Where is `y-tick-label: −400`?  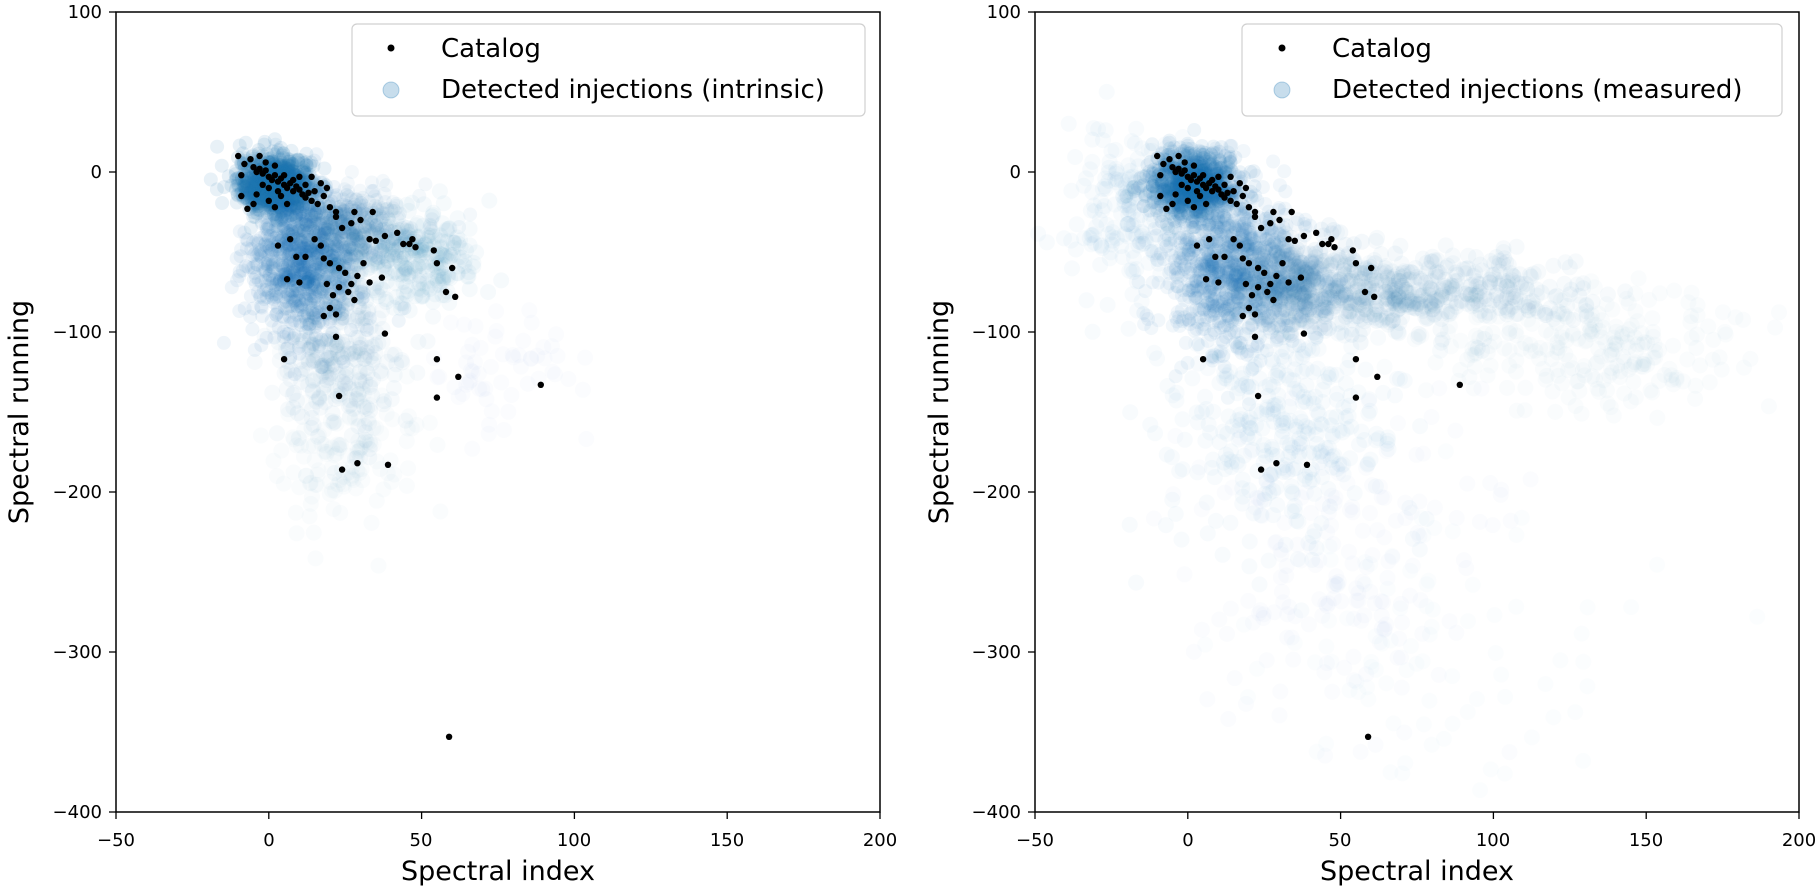 y-tick-label: −400 is located at coordinates (77, 812).